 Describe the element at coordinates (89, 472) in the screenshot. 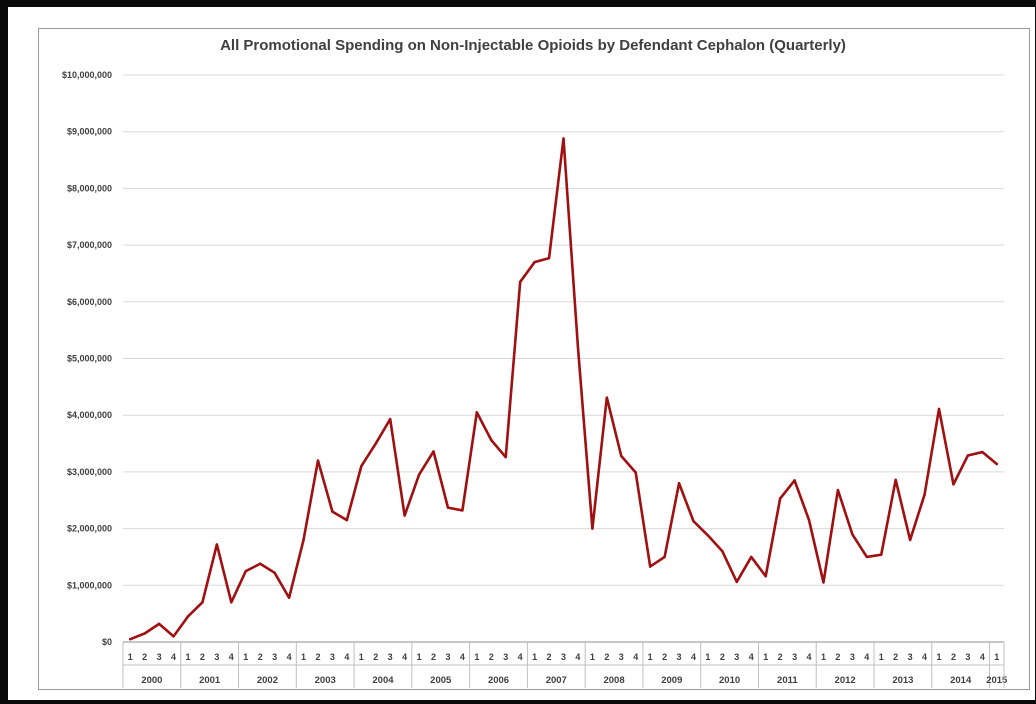

I see `y-tick-label: $3,000,000` at that location.